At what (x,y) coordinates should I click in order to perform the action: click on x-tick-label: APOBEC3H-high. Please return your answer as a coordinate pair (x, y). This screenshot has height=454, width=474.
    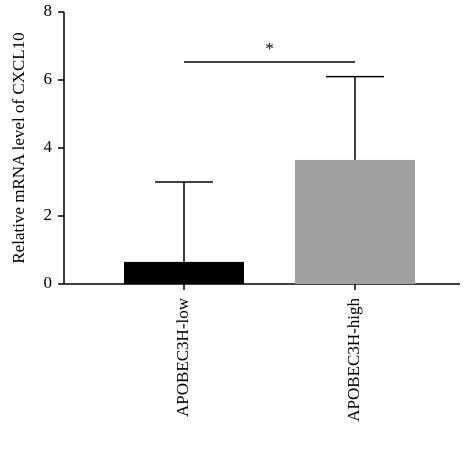
    Looking at the image, I should click on (353, 360).